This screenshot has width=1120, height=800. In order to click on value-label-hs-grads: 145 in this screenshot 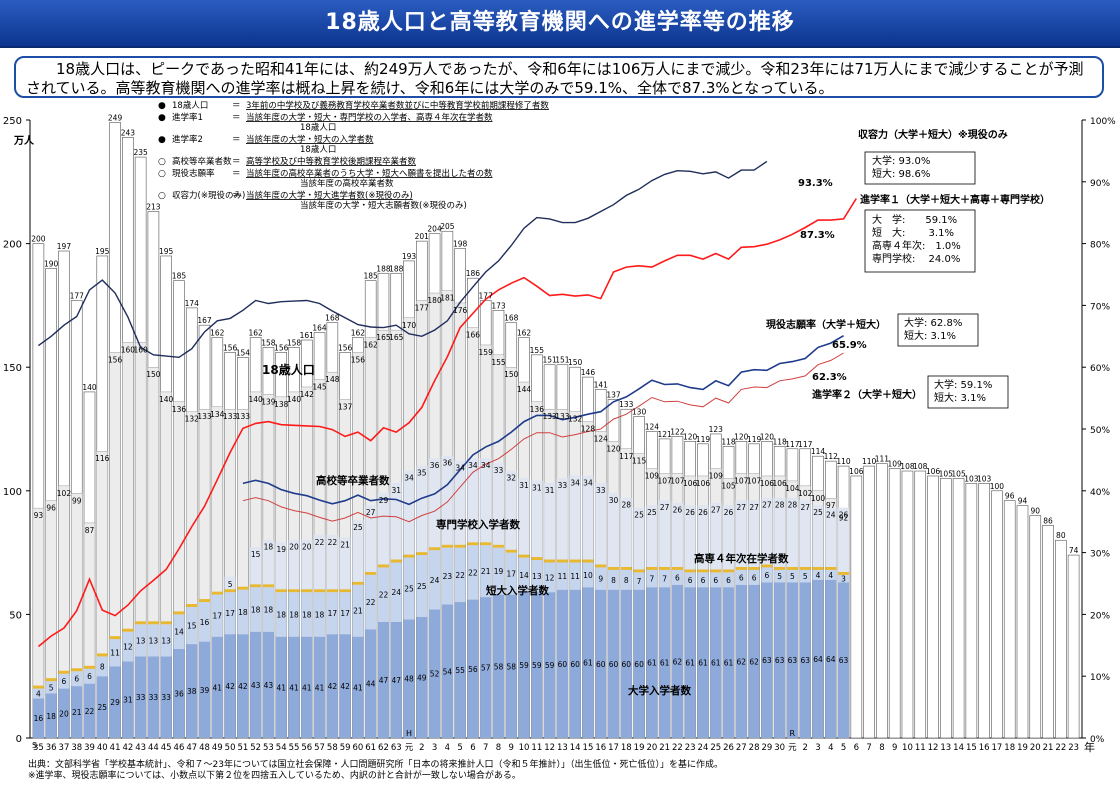, I will do `click(319, 387)`.